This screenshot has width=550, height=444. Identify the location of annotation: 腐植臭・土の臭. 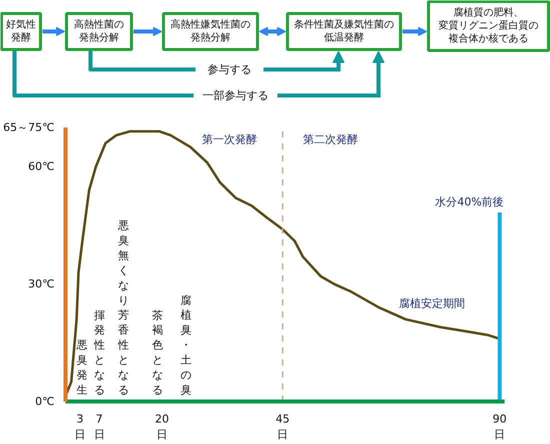
(186, 345).